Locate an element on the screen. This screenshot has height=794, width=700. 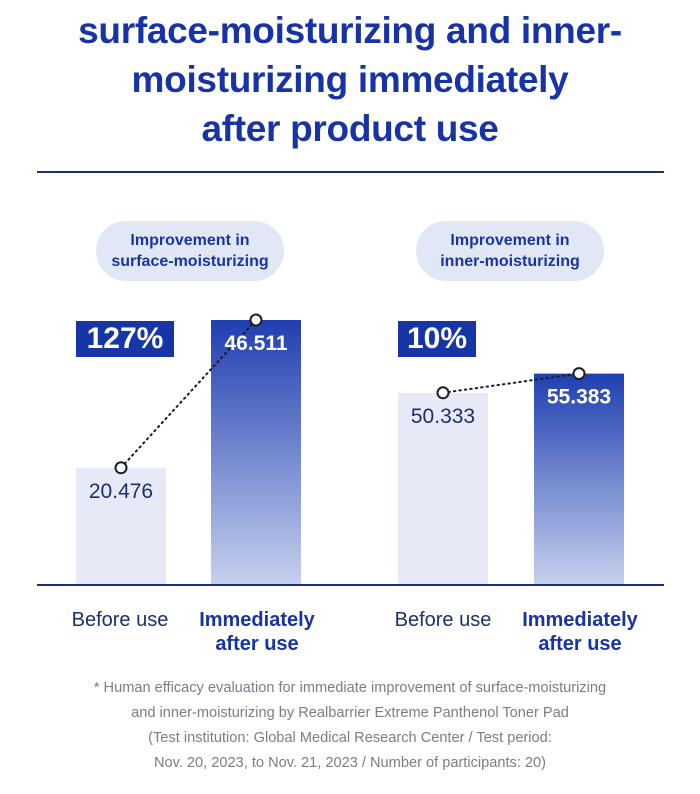
title-line: after product use is located at coordinates (350, 128).